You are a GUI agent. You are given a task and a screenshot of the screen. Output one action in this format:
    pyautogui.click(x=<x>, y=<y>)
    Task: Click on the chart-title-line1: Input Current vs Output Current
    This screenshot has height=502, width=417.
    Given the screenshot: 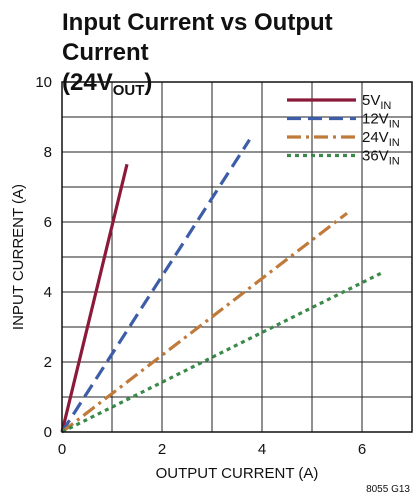 What is the action you would take?
    pyautogui.click(x=197, y=37)
    